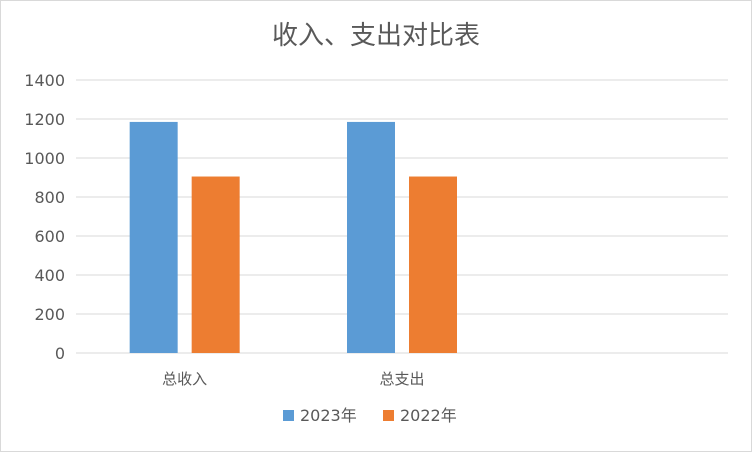 This screenshot has height=452, width=752. I want to click on y-tick-label: 1200, so click(44, 119).